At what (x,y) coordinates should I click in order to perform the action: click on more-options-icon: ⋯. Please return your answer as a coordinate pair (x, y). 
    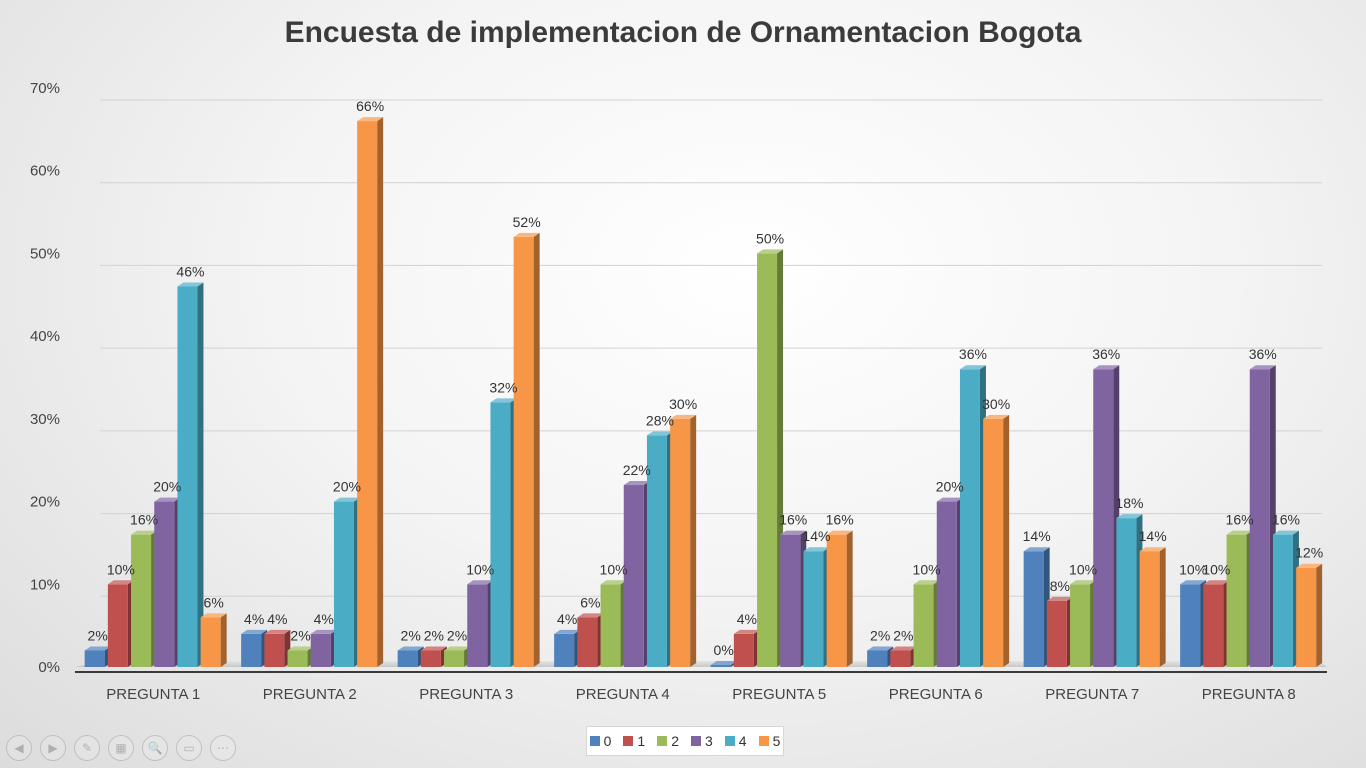
    Looking at the image, I should click on (223, 748).